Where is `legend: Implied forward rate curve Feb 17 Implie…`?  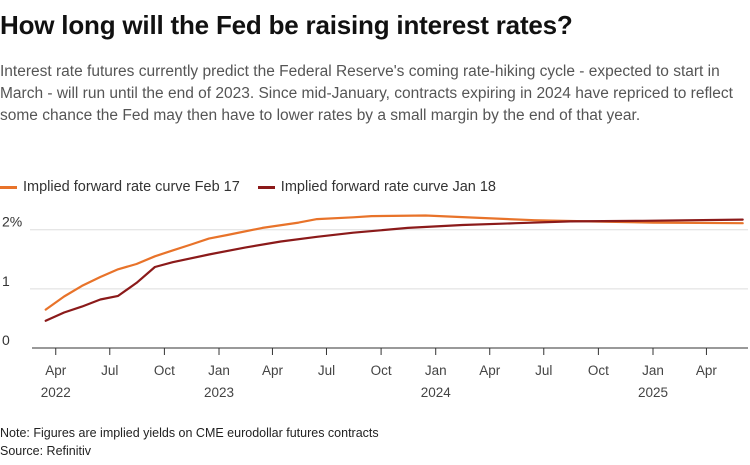
legend: Implied forward rate curve Feb 17 Implie… is located at coordinates (257, 187).